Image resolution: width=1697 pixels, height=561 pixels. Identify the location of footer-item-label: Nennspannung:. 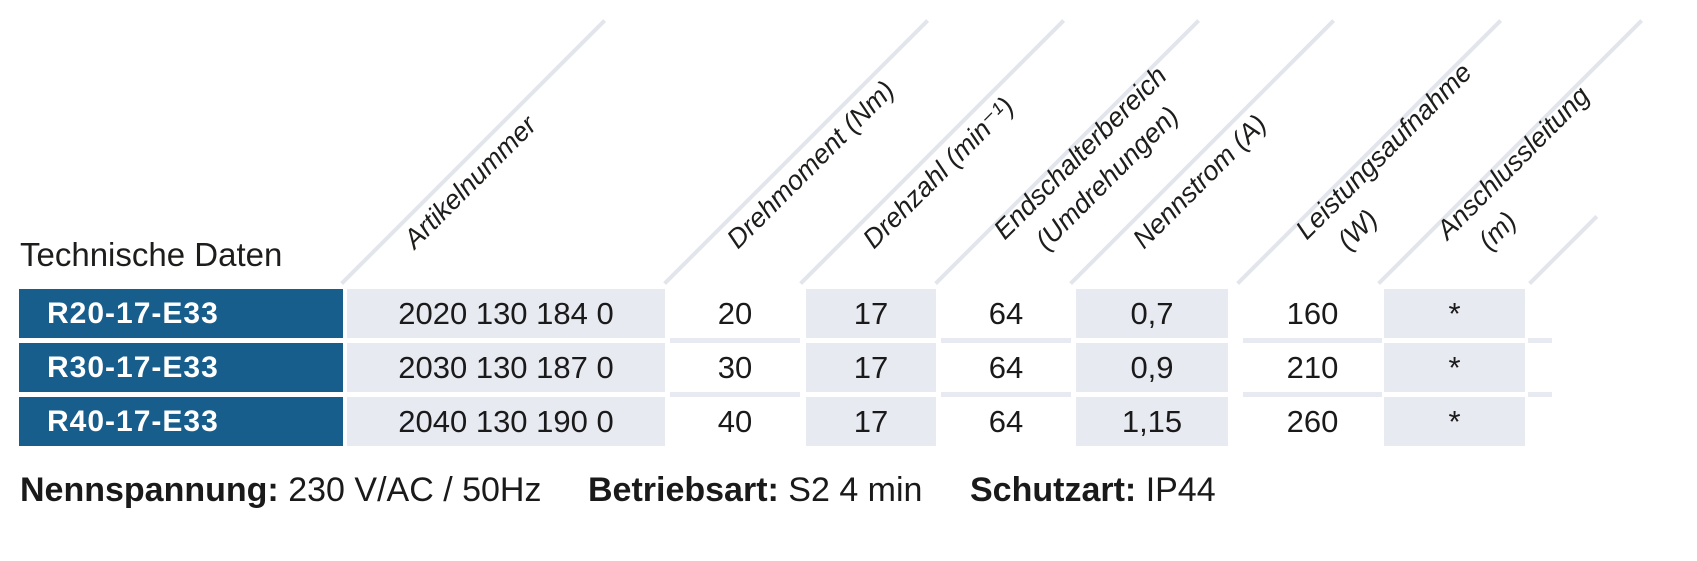
(149, 490).